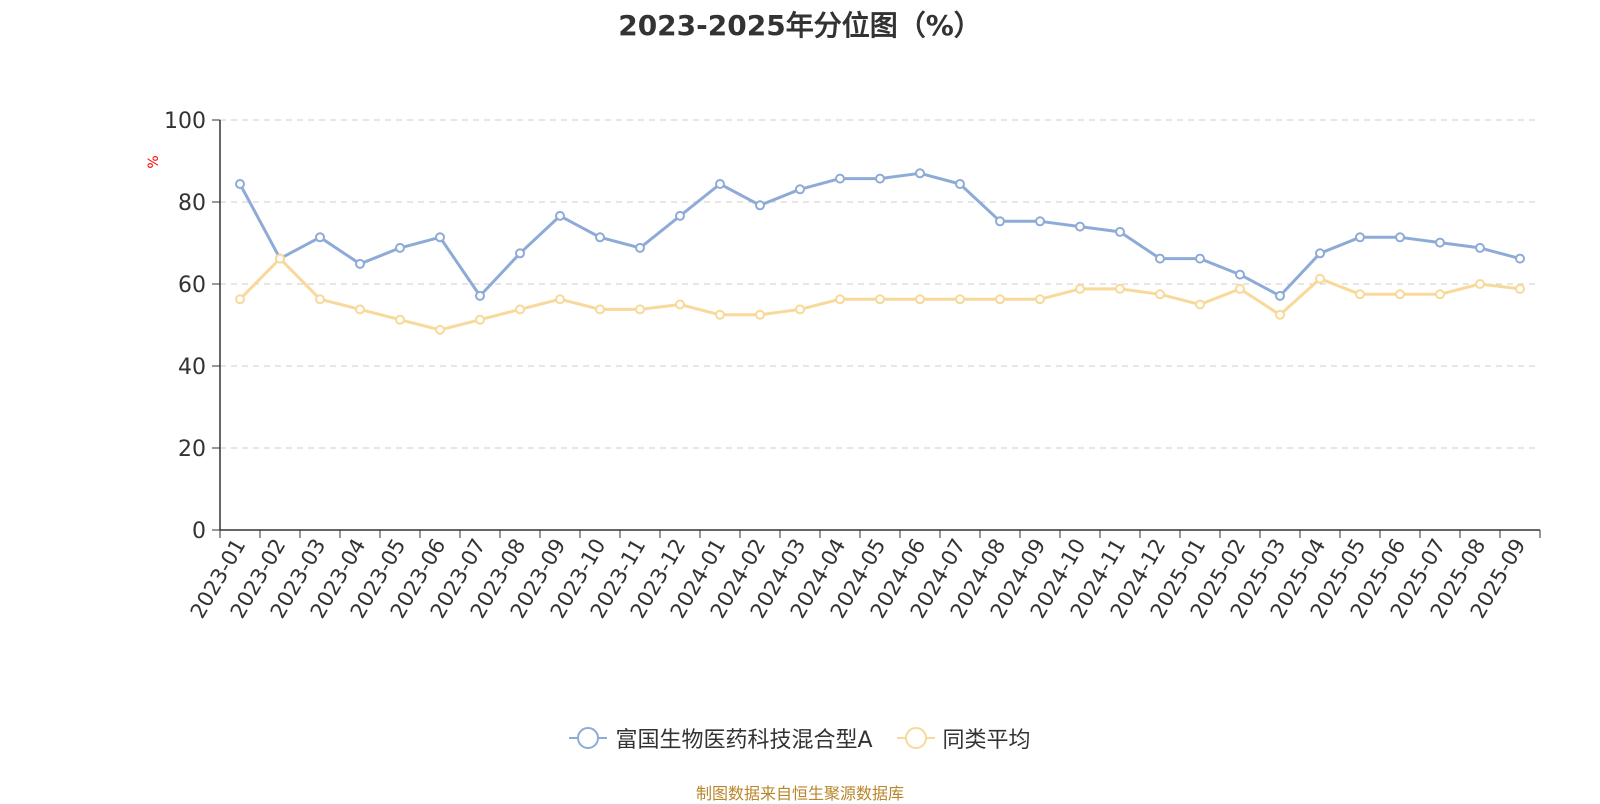  Describe the element at coordinates (154, 161) in the screenshot. I see `y-axis-label: %` at that location.